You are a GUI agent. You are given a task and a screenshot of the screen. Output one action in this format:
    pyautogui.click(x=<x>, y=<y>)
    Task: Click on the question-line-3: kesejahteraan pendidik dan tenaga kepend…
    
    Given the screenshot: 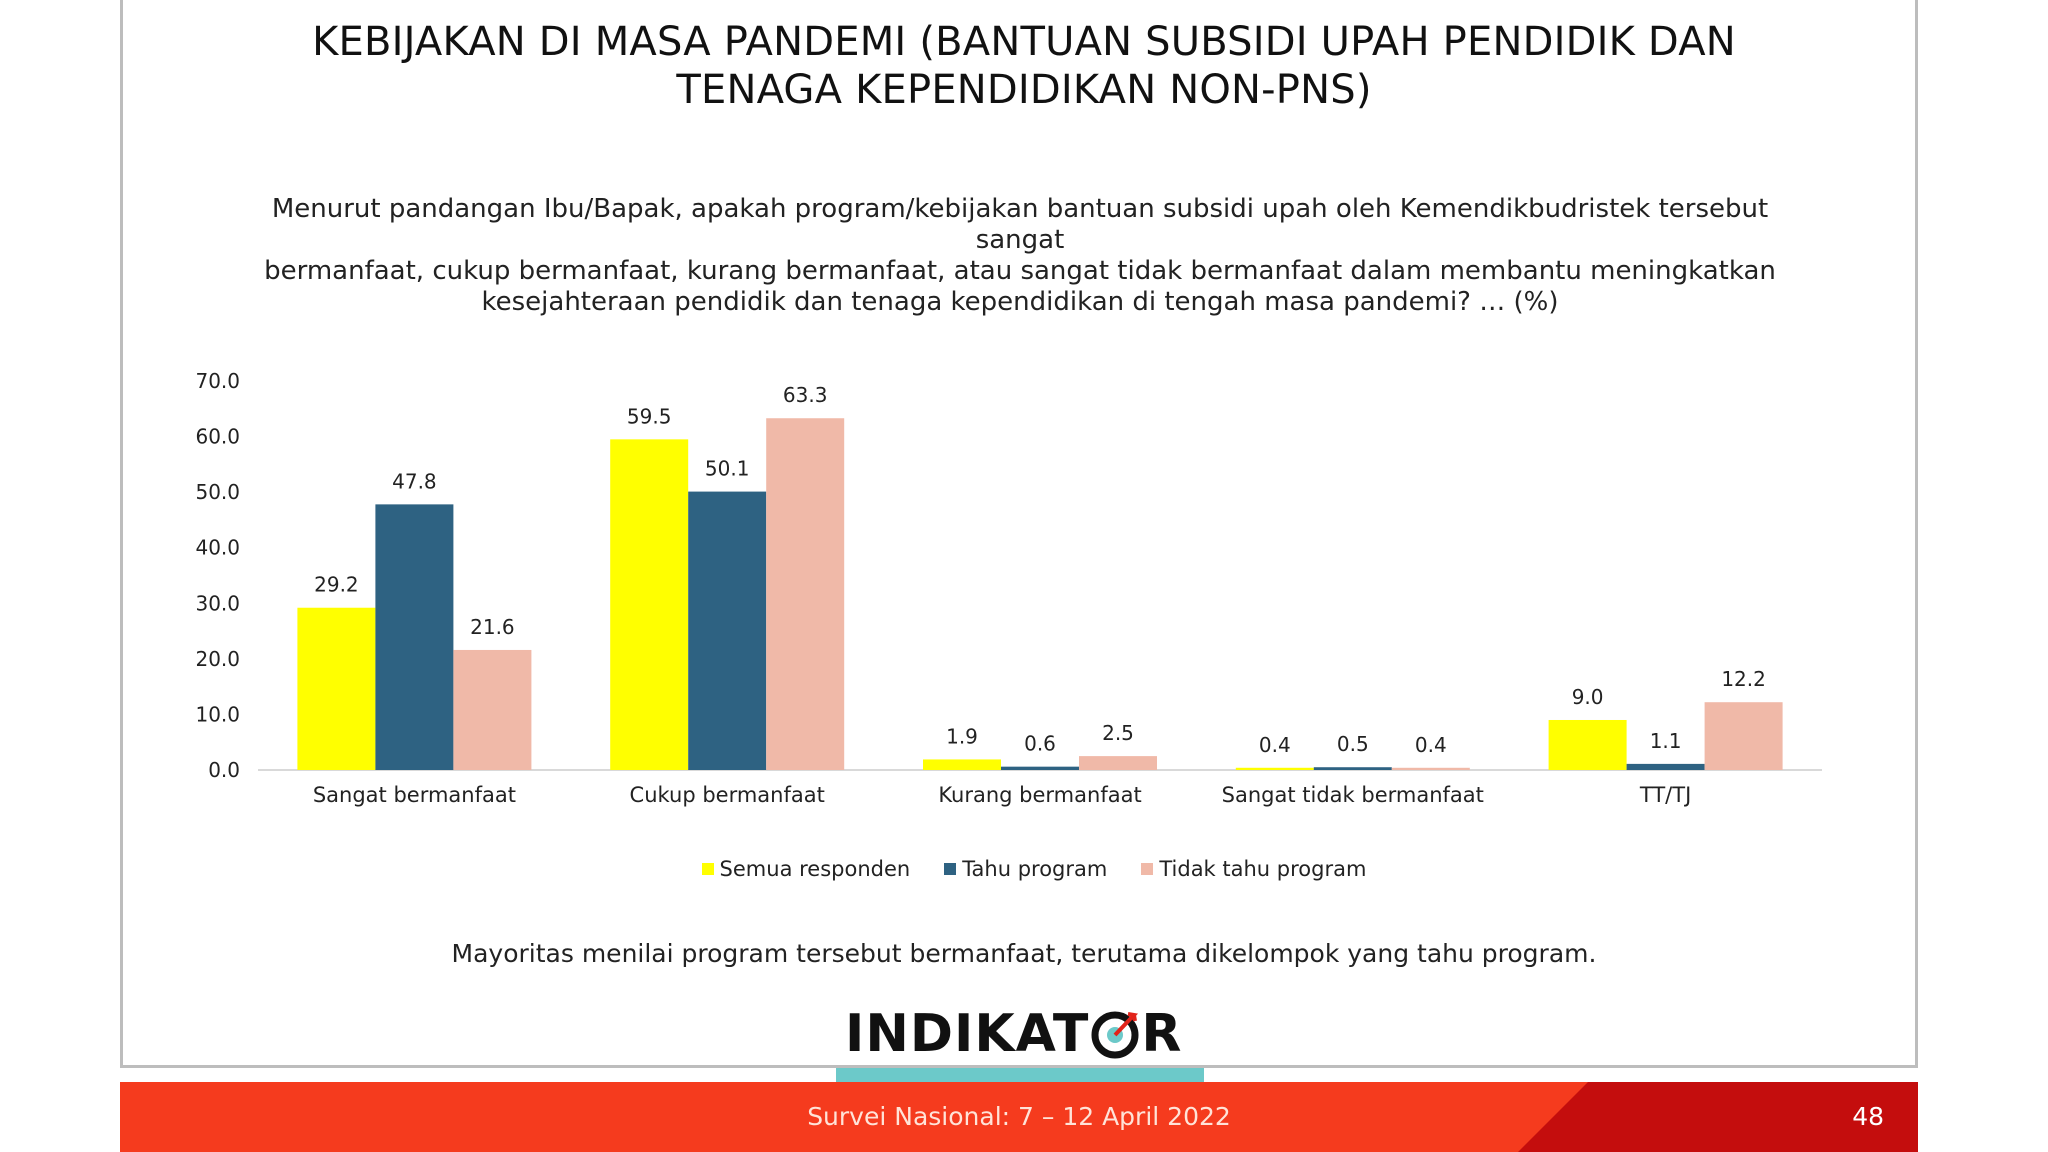 What is the action you would take?
    pyautogui.click(x=1020, y=302)
    